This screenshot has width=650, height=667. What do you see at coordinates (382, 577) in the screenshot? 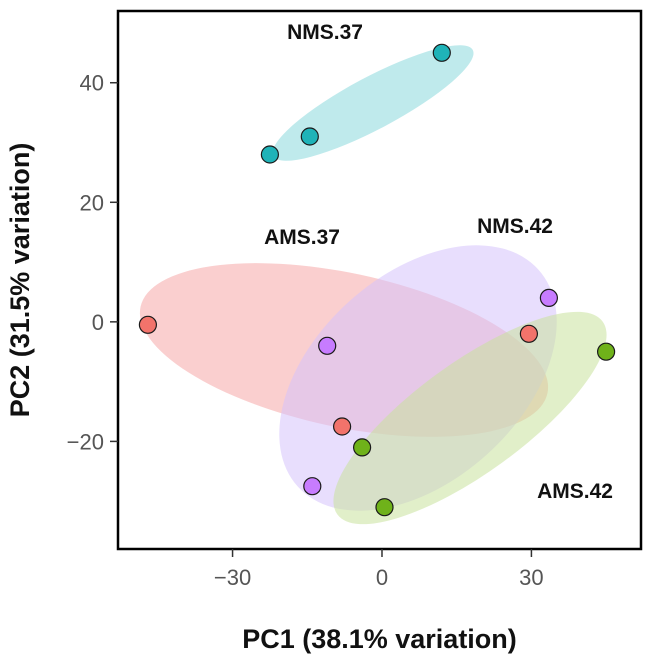
I see `x-tick-label-1: 0` at bounding box center [382, 577].